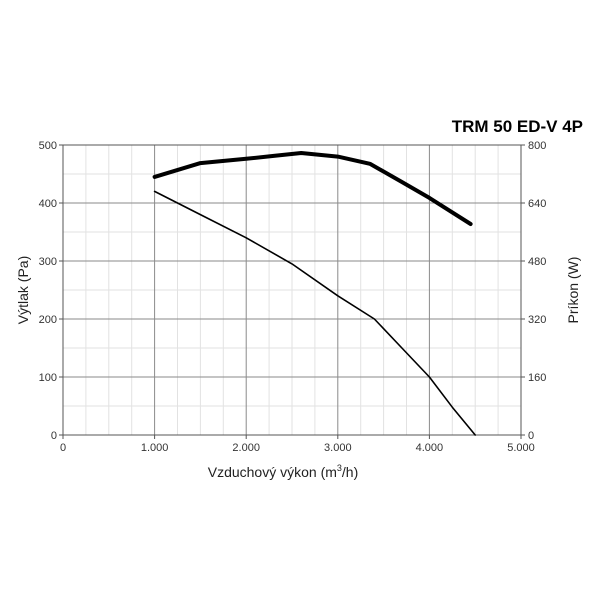 The height and width of the screenshot is (600, 600). What do you see at coordinates (23, 290) in the screenshot?
I see `y-axis-left-label: Výtlak (Pa)` at bounding box center [23, 290].